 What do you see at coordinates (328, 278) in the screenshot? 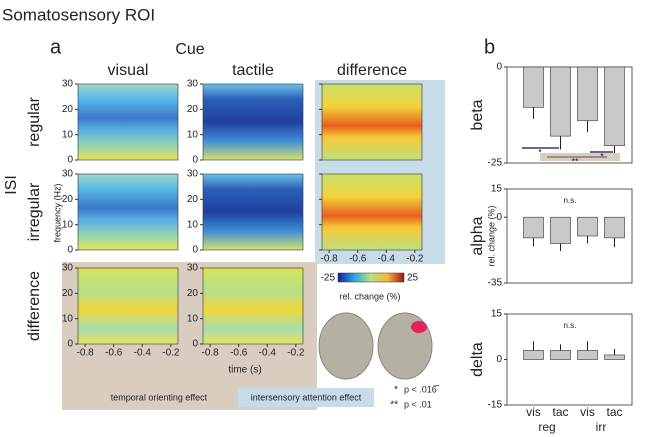
I see `colorbar-min: -25` at bounding box center [328, 278].